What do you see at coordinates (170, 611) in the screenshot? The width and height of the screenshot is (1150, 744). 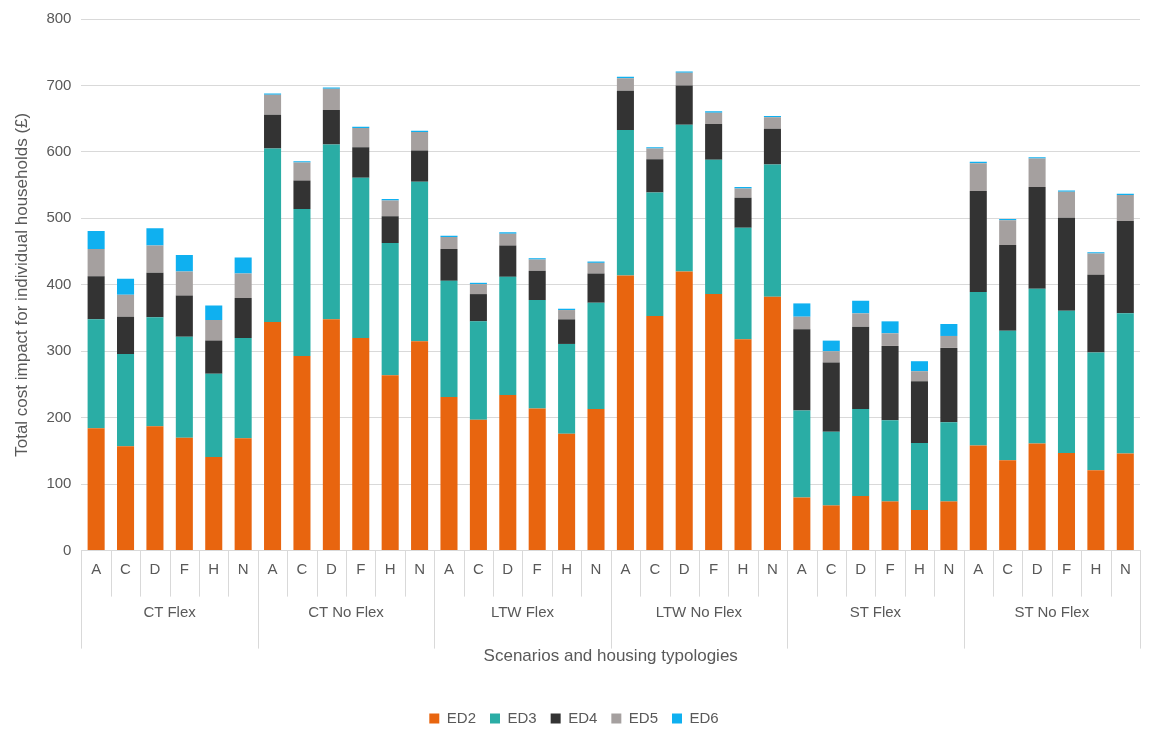 I see `text: CT Flex` at bounding box center [170, 611].